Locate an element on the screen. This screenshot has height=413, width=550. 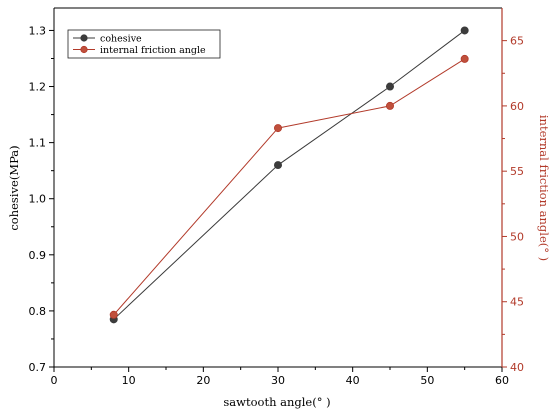
y-right-tick-label: 50 is located at coordinates (517, 236).